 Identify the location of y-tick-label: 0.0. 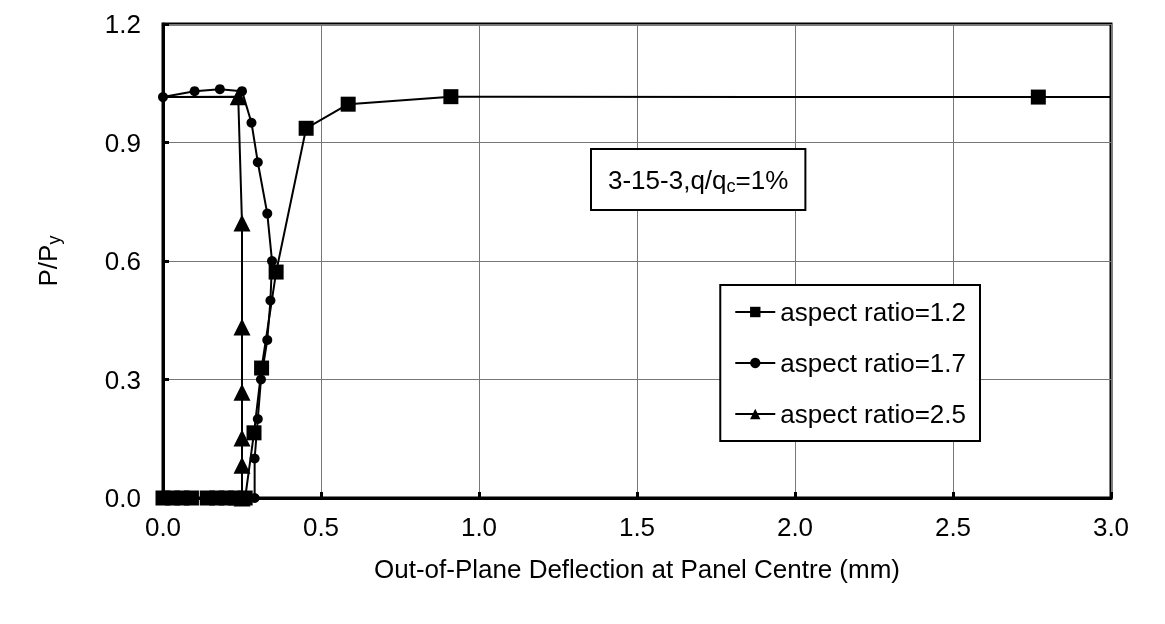
(122, 498).